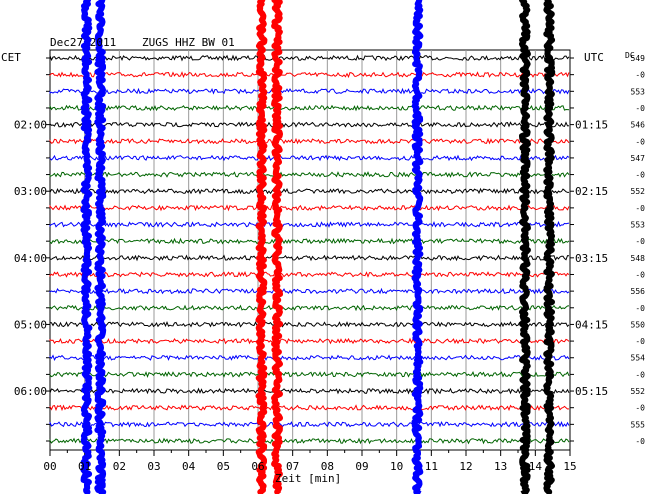  Describe the element at coordinates (591, 125) in the screenshot. I see `utc-hour-label: 01:15` at that location.